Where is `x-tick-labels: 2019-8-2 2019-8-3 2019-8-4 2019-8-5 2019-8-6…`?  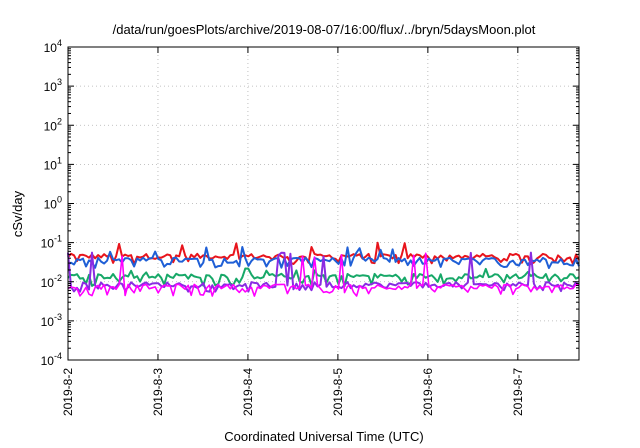
x-tick-labels: 2019-8-2 2019-8-3 2019-8-4 2019-8-5 2019-8-6… is located at coordinates (293, 392).